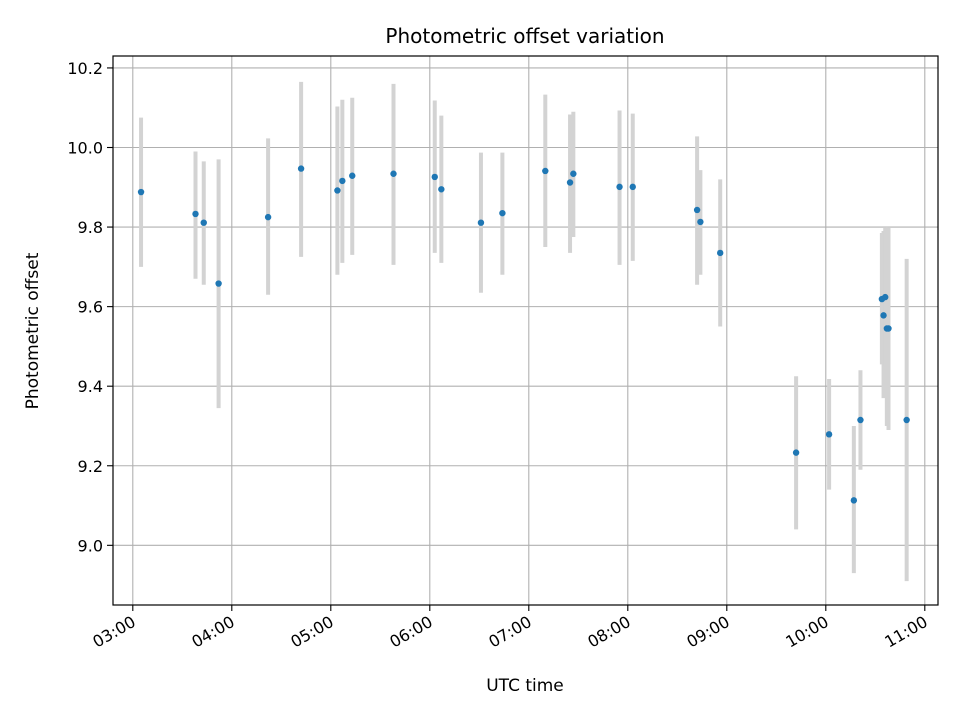 The height and width of the screenshot is (720, 960). I want to click on y-tick-label: 9.8, so click(90, 227).